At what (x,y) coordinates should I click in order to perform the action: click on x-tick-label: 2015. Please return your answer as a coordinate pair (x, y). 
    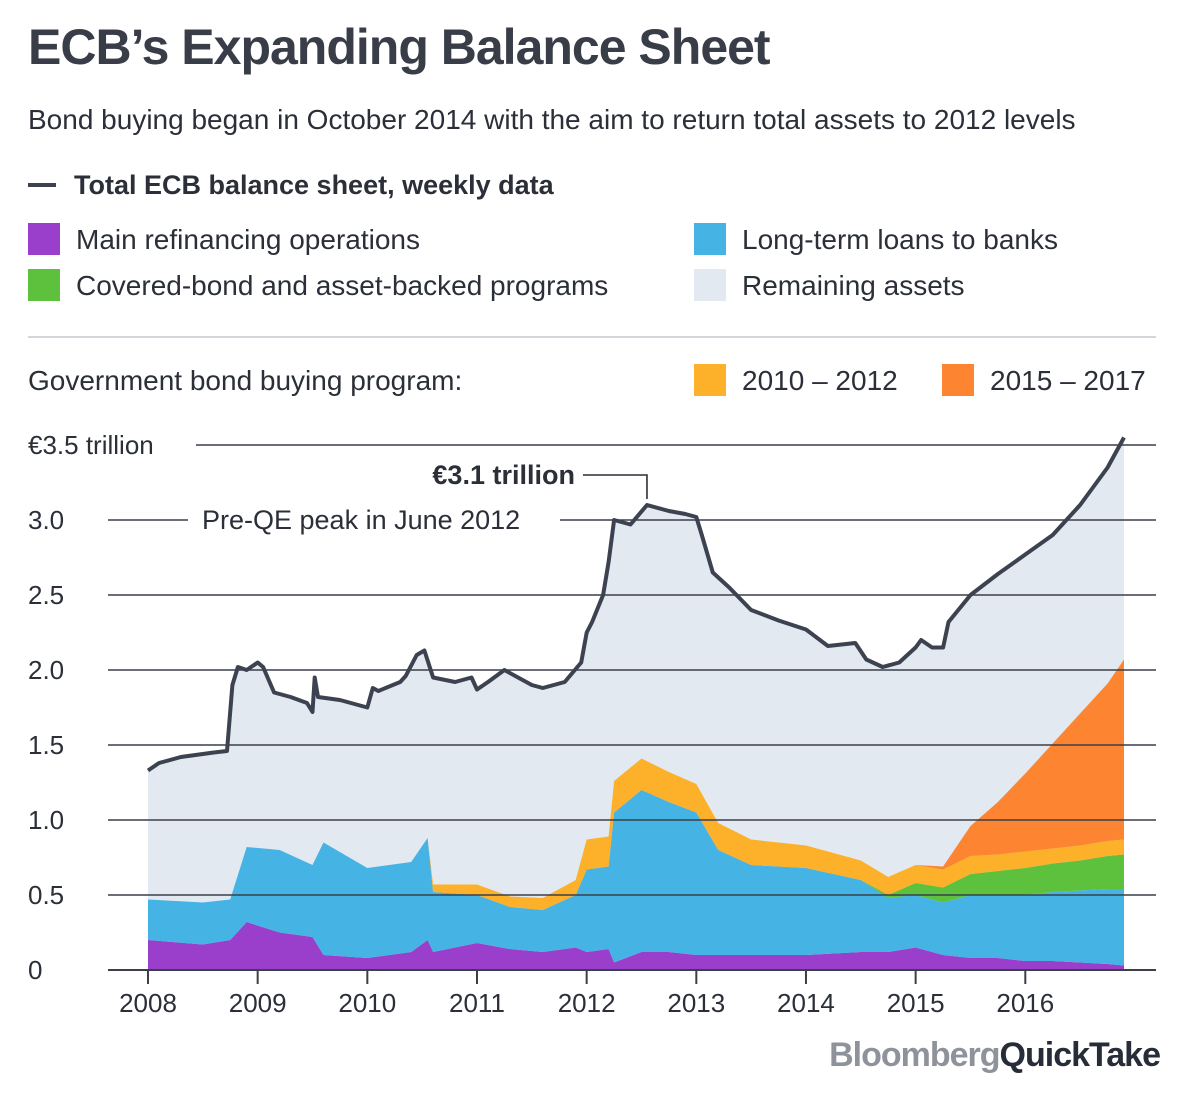
    Looking at the image, I should click on (916, 1003).